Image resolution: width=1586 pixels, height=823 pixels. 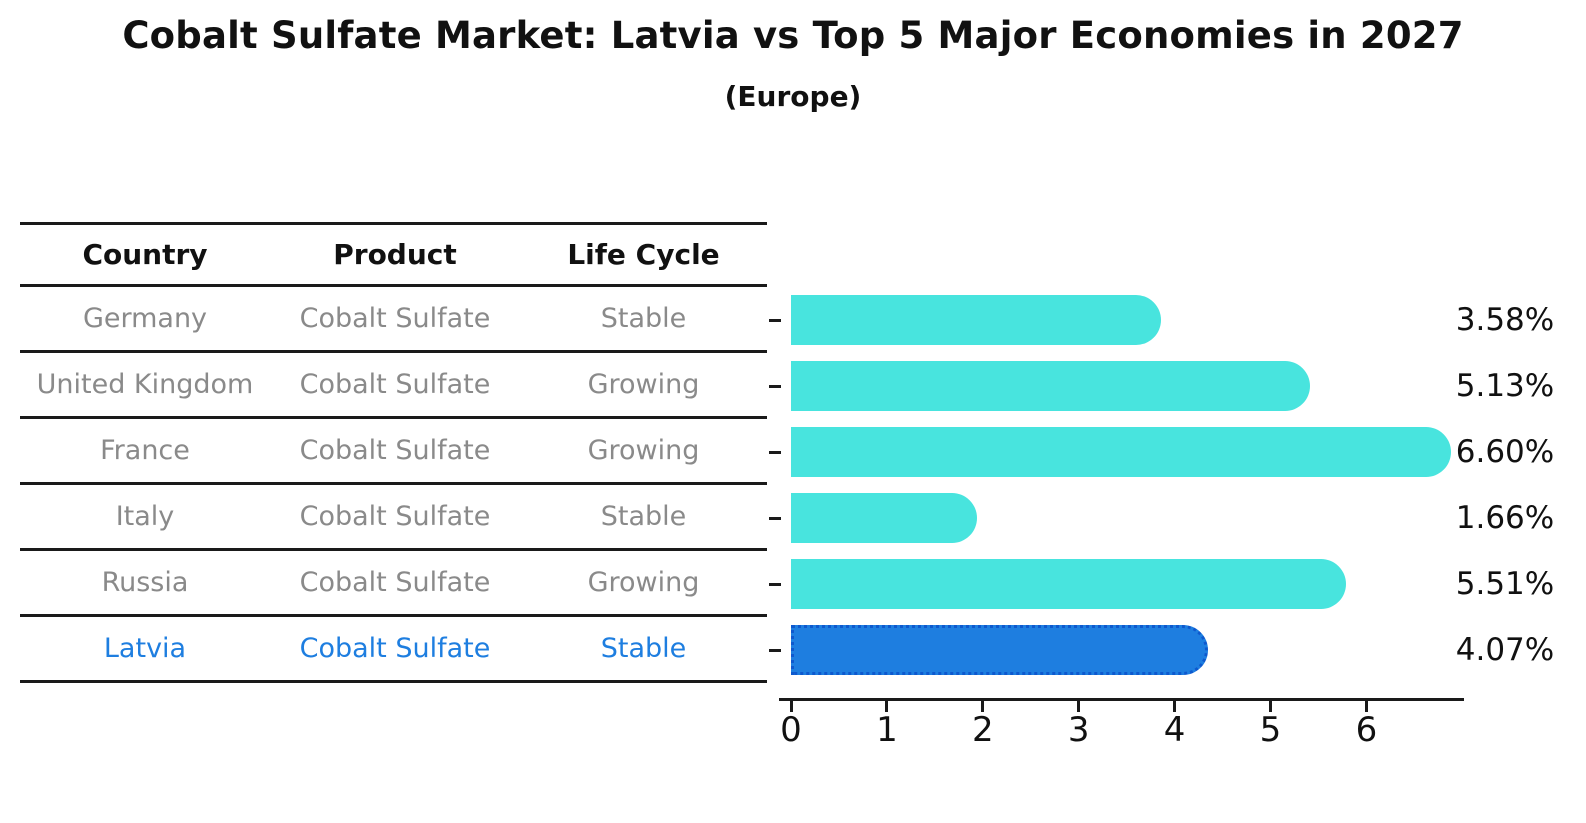 I want to click on chart-subtitle: (Europe), so click(x=793, y=96).